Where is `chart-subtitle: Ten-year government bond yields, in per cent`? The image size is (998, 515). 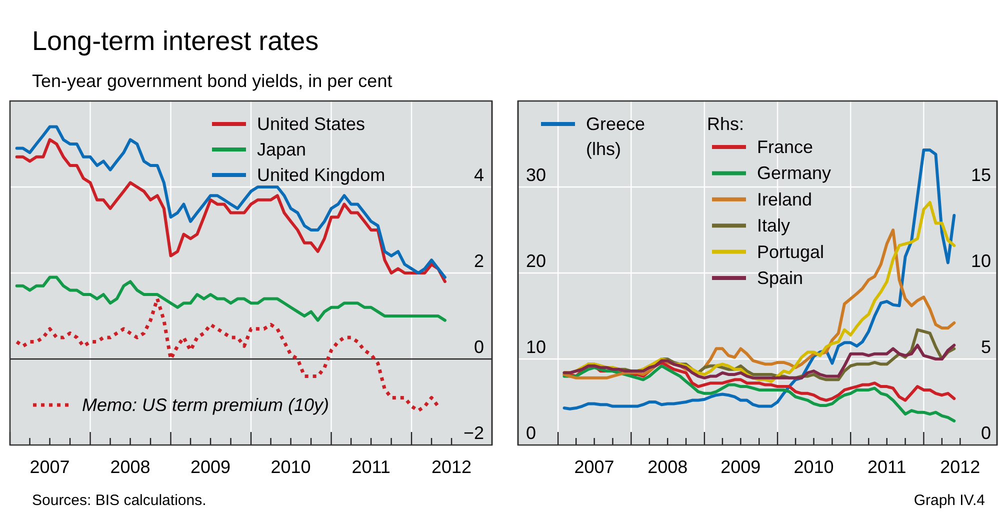
chart-subtitle: Ten-year government bond yields, in per cent is located at coordinates (212, 81).